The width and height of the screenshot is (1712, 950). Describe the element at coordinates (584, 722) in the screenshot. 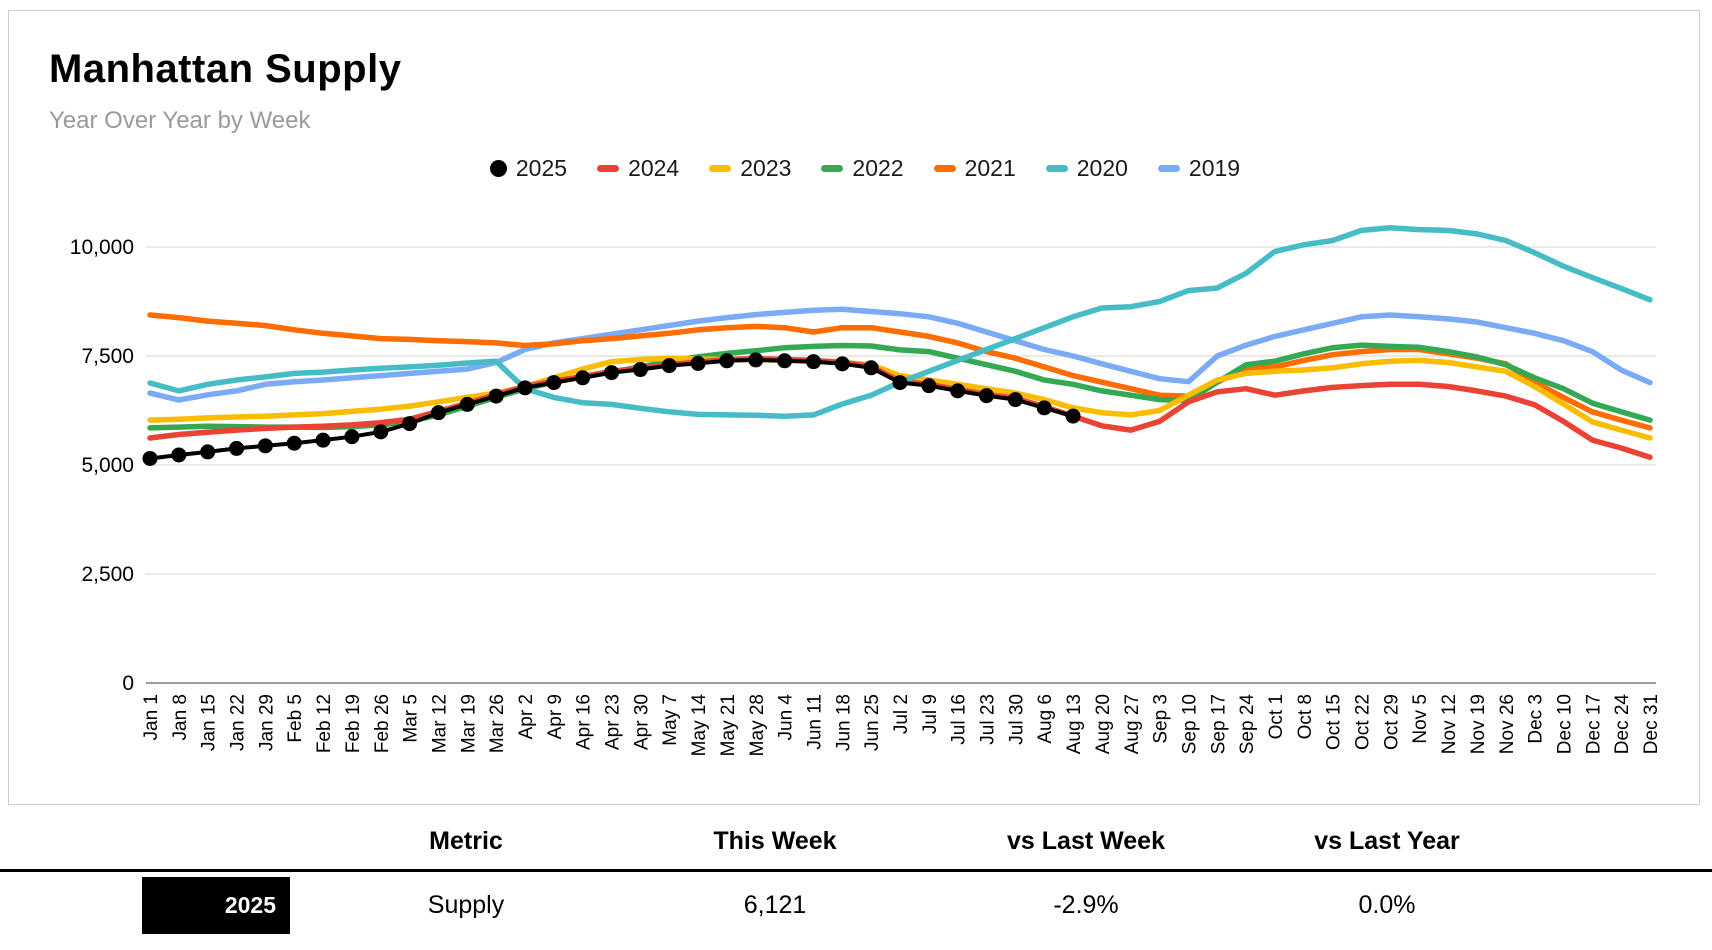

I see `x-axis-tick-label: Apr 16` at that location.